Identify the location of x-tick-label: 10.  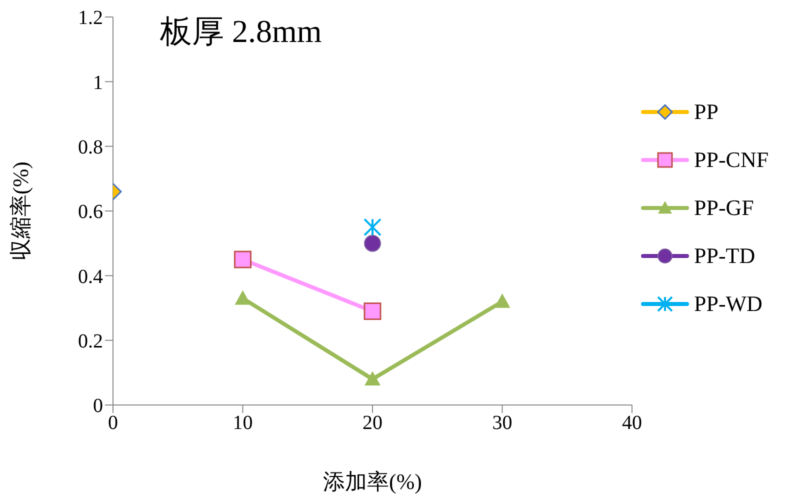
(242, 423).